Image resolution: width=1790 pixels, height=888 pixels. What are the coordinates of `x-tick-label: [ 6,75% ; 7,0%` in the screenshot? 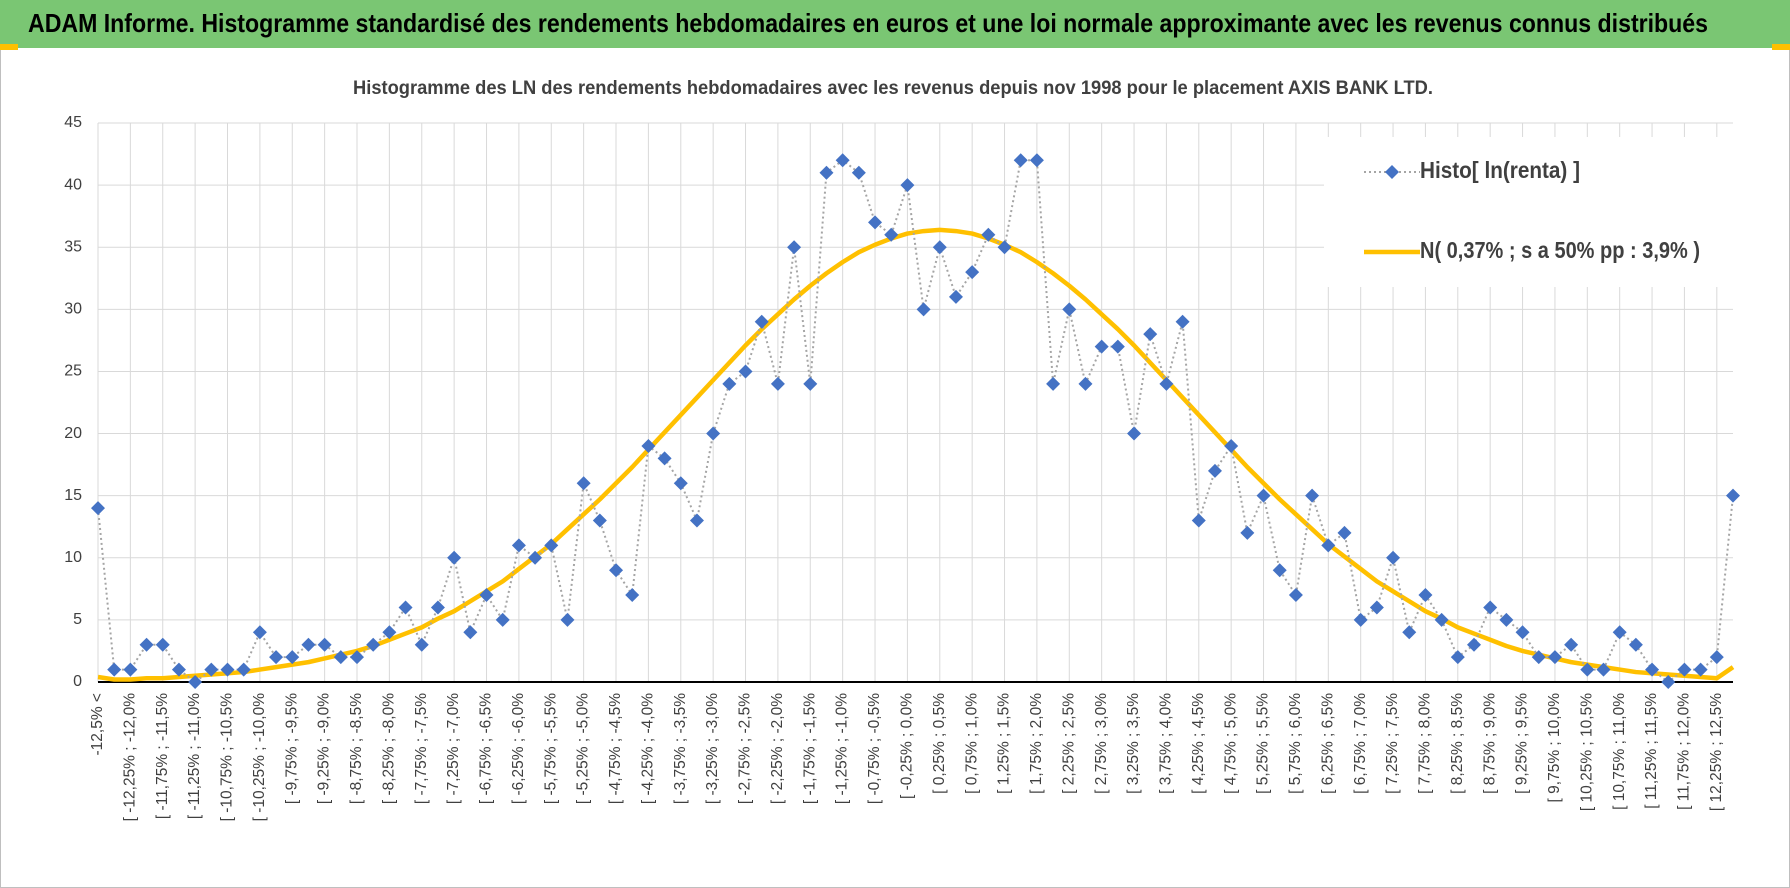 It's located at (1360, 743).